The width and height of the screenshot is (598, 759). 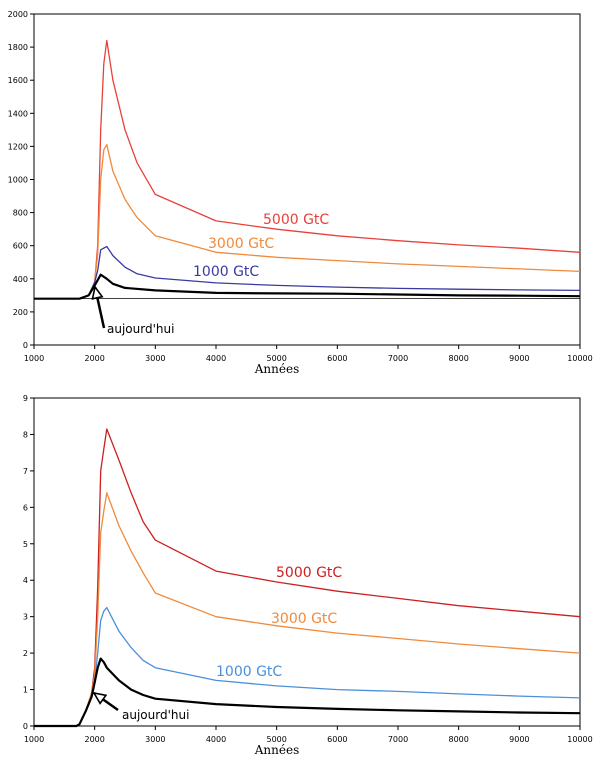 What do you see at coordinates (25, 398) in the screenshot?
I see `y-tick-label: 9` at bounding box center [25, 398].